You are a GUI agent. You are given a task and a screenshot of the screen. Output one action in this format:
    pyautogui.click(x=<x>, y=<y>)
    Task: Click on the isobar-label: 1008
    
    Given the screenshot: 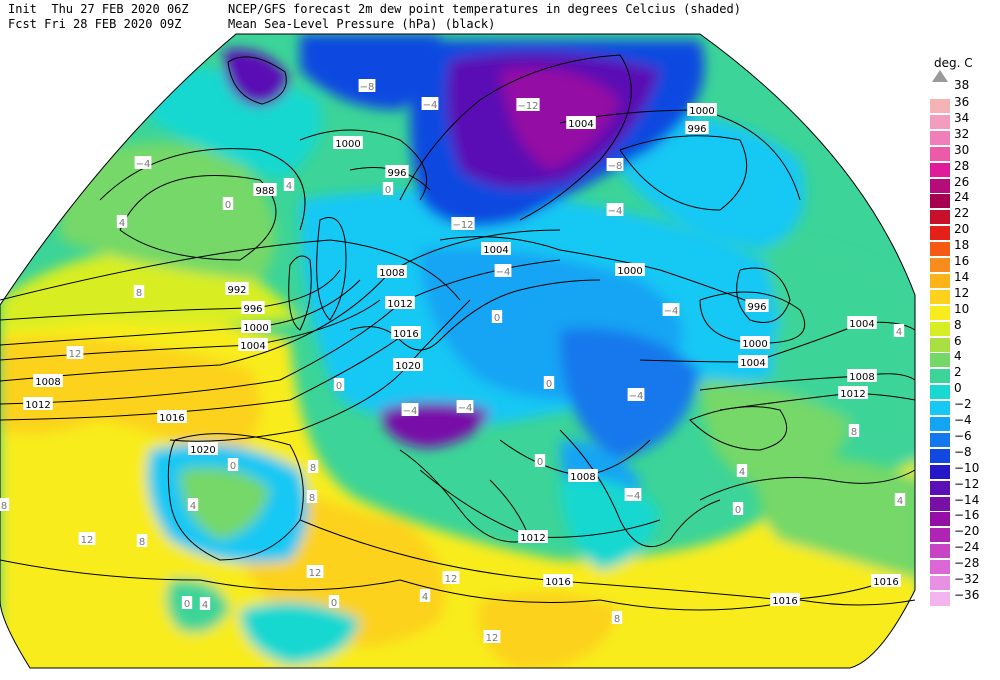 What is the action you would take?
    pyautogui.click(x=47, y=382)
    